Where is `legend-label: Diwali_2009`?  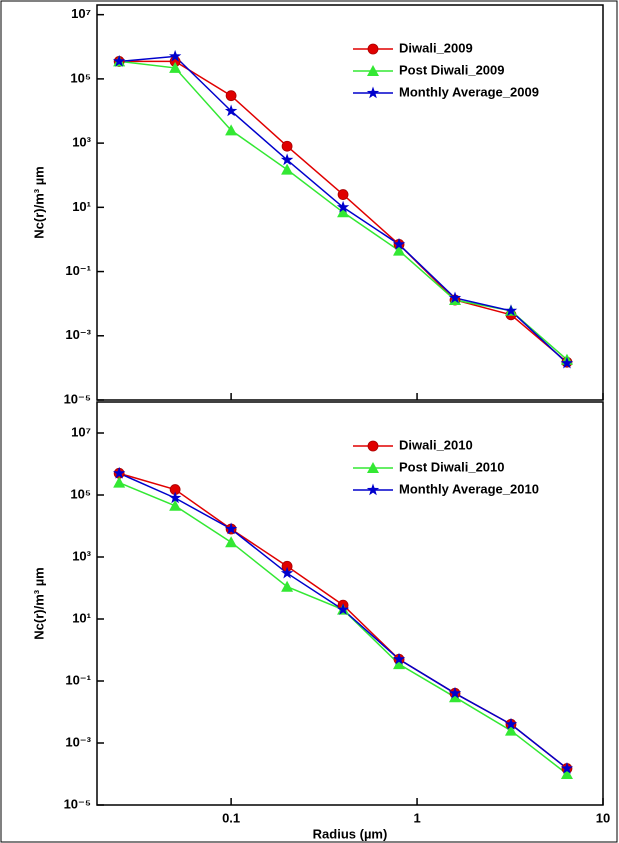
legend-label: Diwali_2009 is located at coordinates (436, 47).